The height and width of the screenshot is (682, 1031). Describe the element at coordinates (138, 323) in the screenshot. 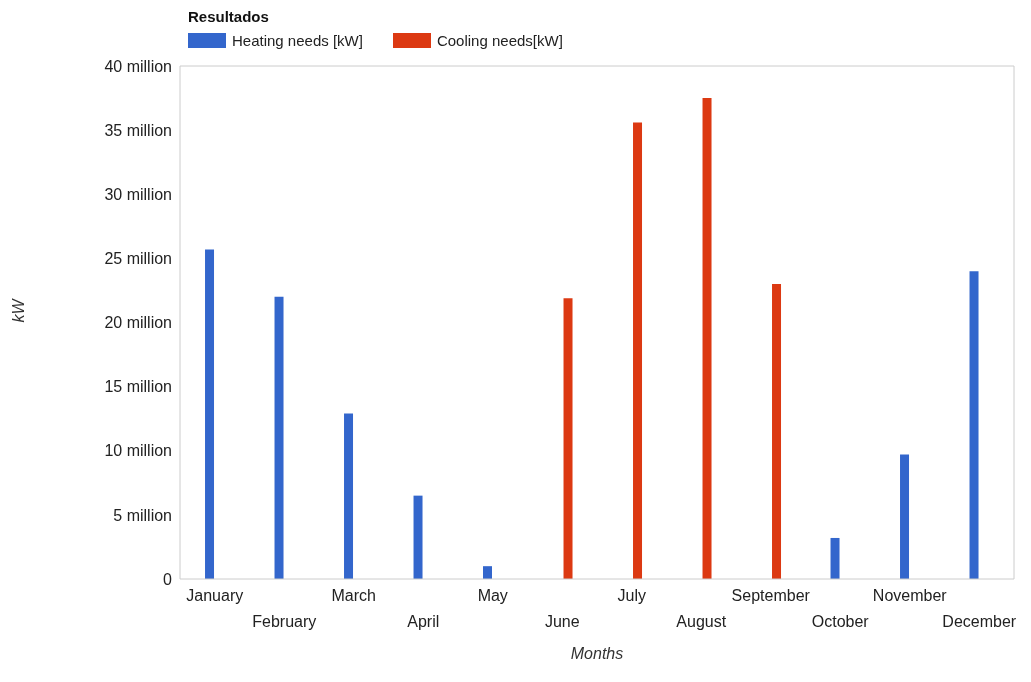

I see `y-tick-label: 20 million` at that location.